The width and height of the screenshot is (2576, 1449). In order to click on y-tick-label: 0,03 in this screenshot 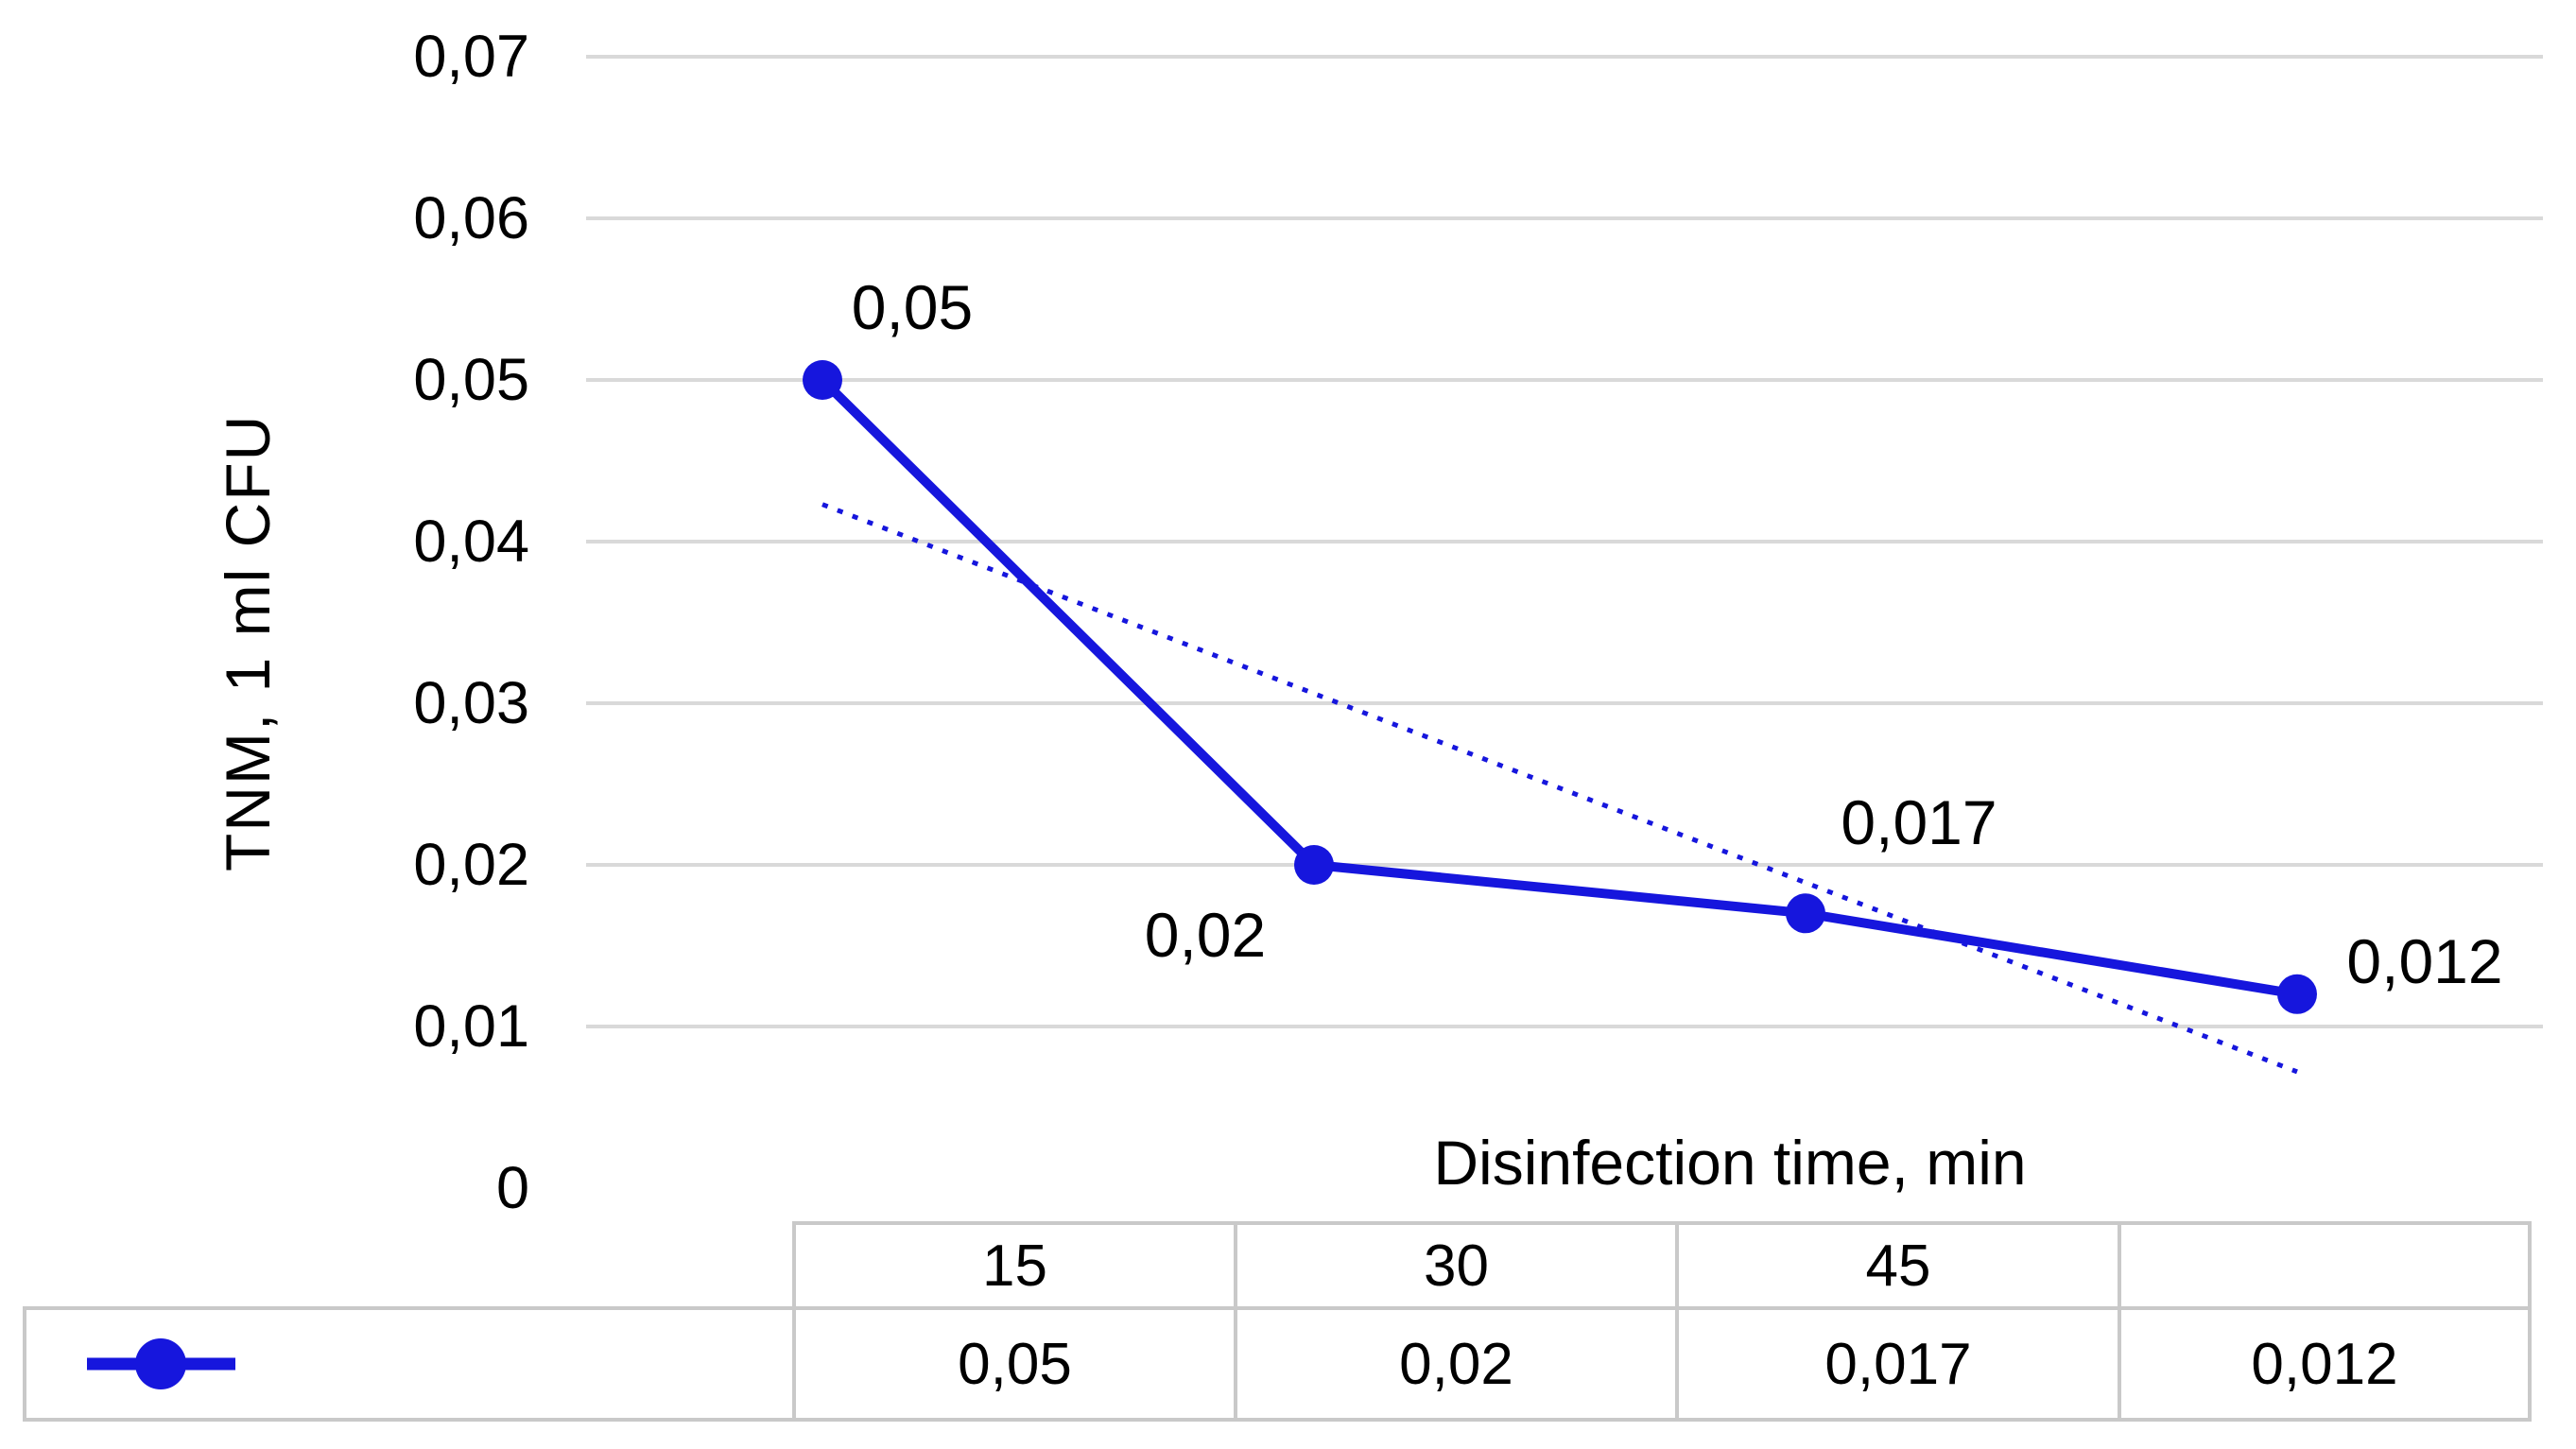, I will do `click(471, 703)`.